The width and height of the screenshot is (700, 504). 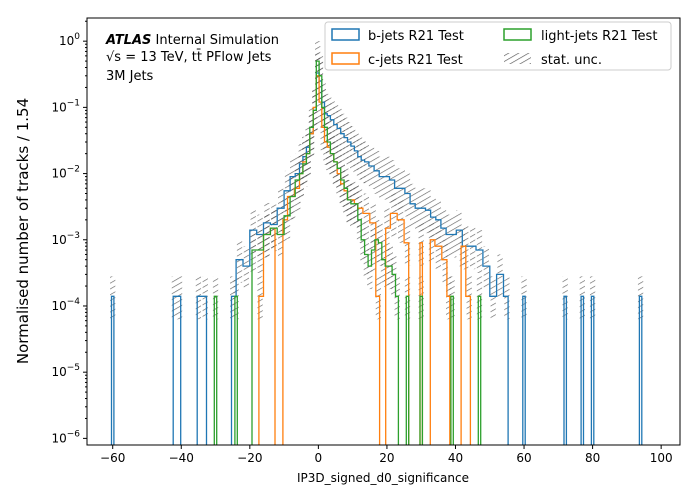 I want to click on x-tick-label: 40, so click(x=455, y=458).